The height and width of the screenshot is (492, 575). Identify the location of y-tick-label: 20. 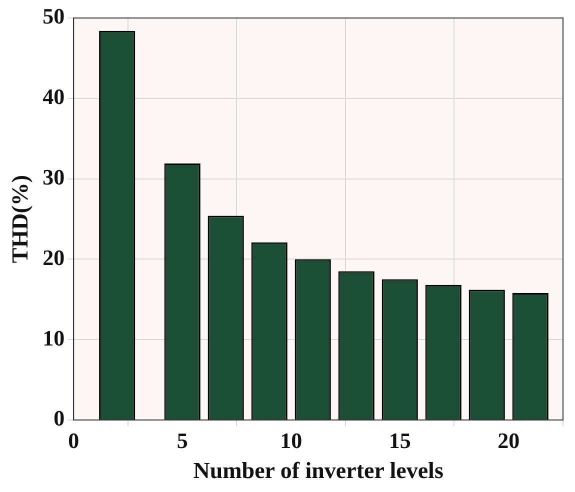
(53, 257).